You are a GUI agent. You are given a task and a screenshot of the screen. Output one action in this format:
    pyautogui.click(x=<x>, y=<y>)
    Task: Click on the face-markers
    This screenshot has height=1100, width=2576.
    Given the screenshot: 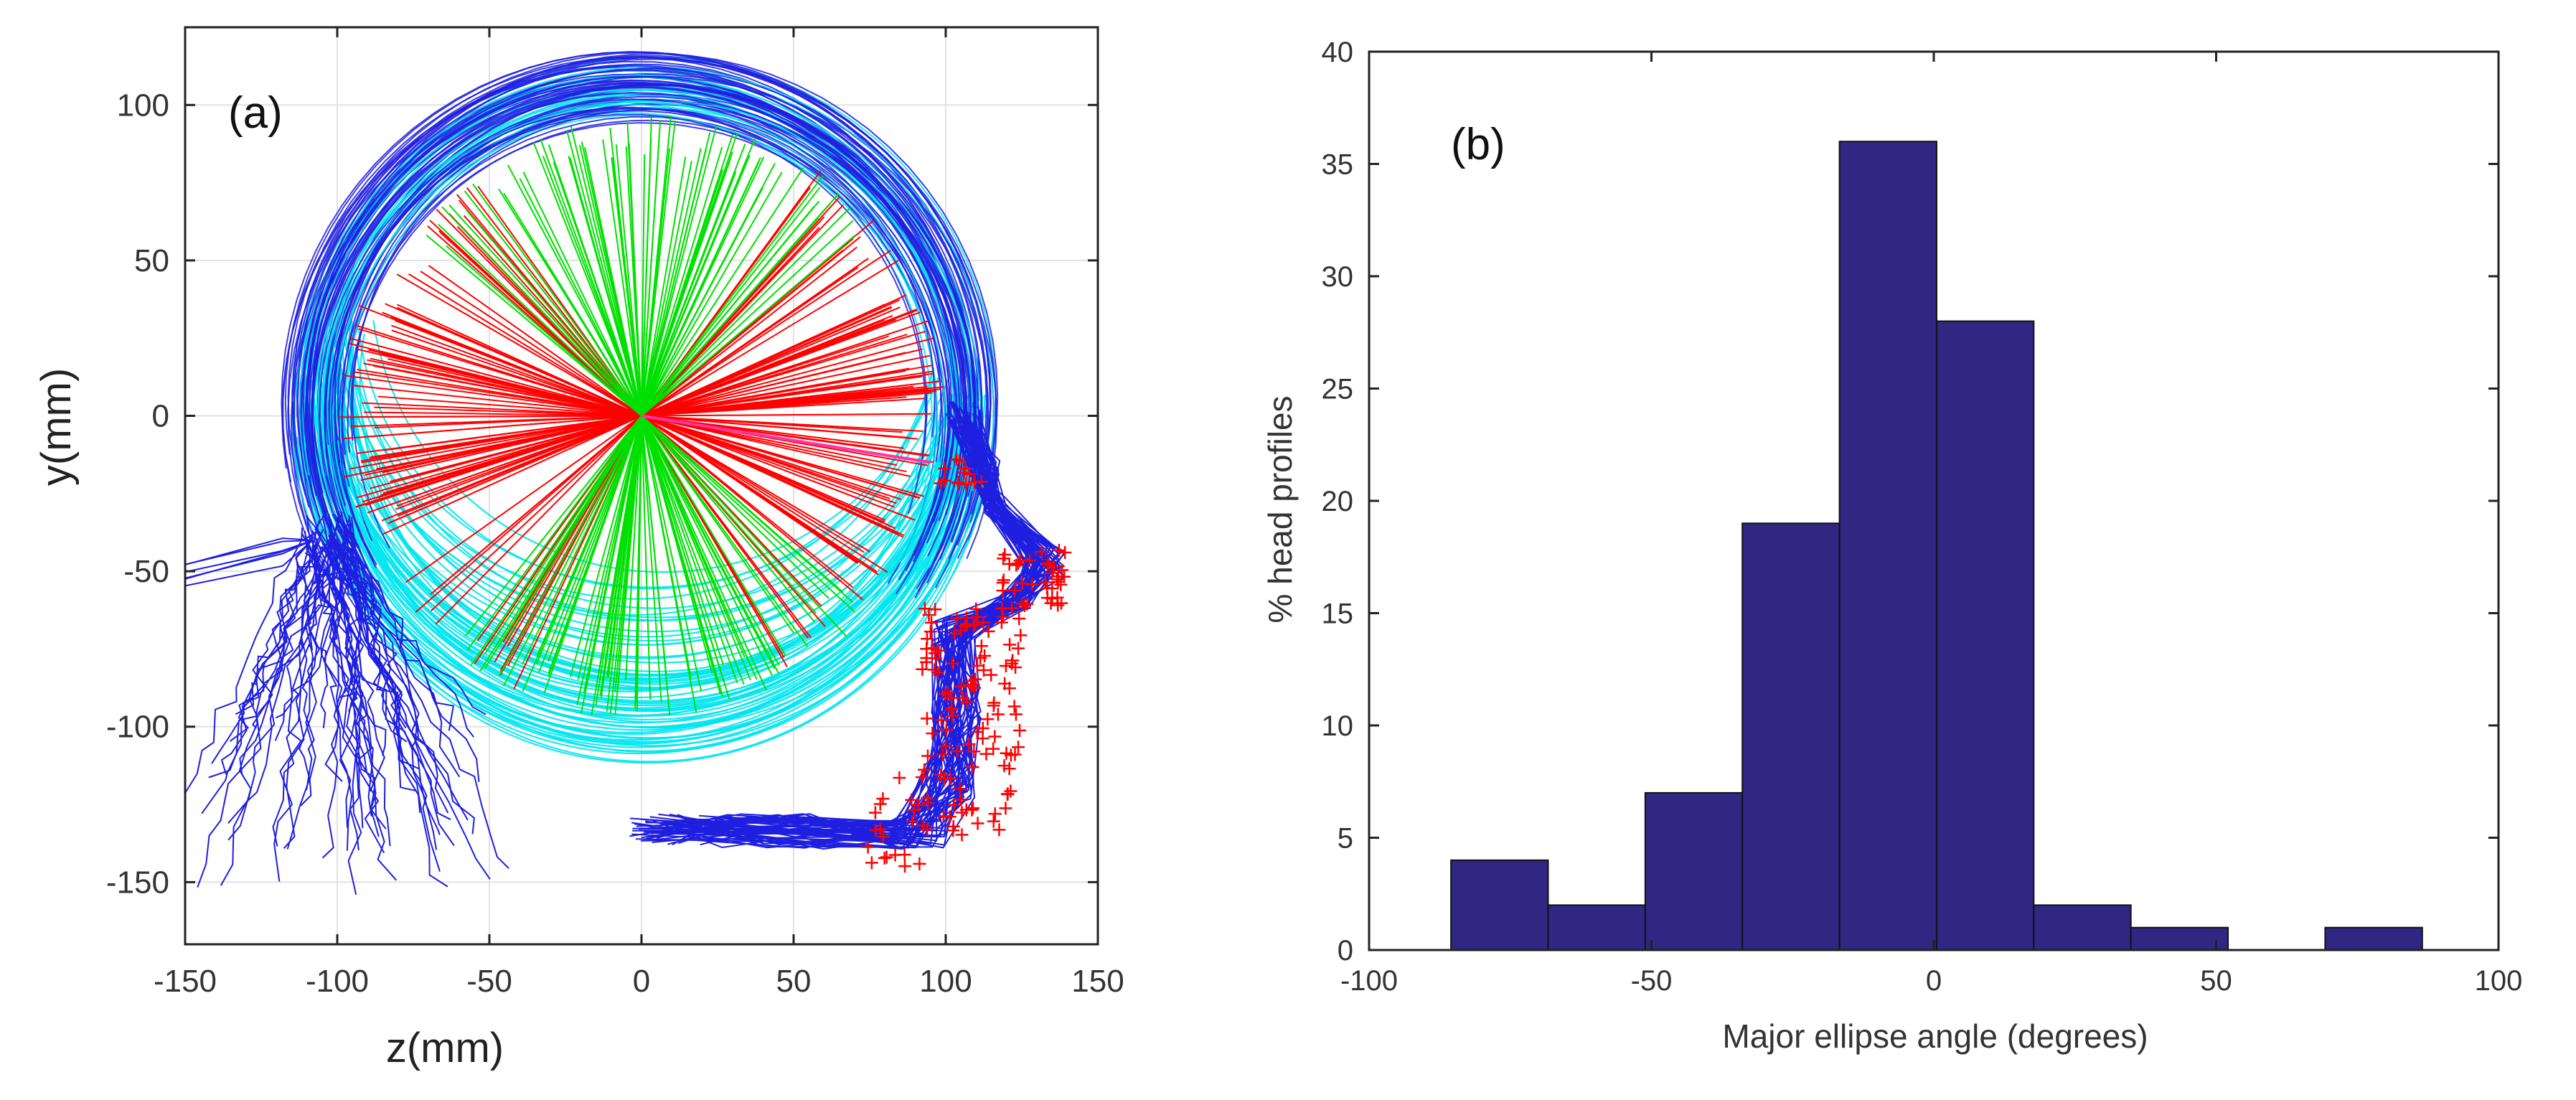 What is the action you would take?
    pyautogui.click(x=966, y=663)
    